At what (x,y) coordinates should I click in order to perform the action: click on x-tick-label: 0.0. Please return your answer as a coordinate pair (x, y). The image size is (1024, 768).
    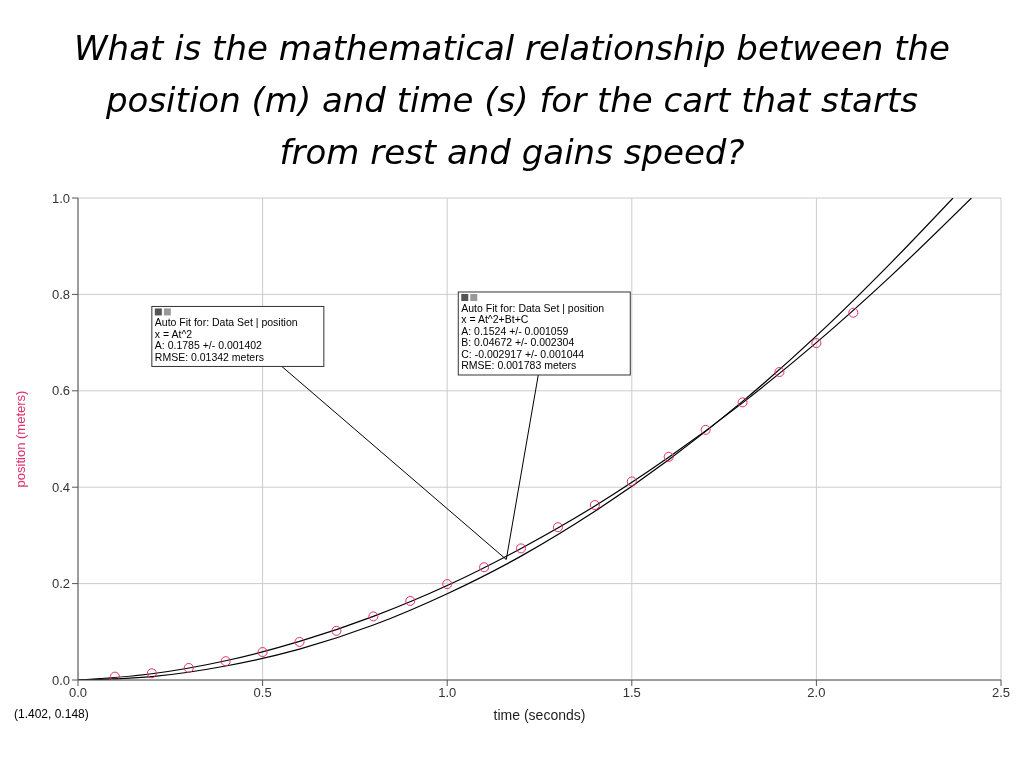
    Looking at the image, I should click on (78, 693).